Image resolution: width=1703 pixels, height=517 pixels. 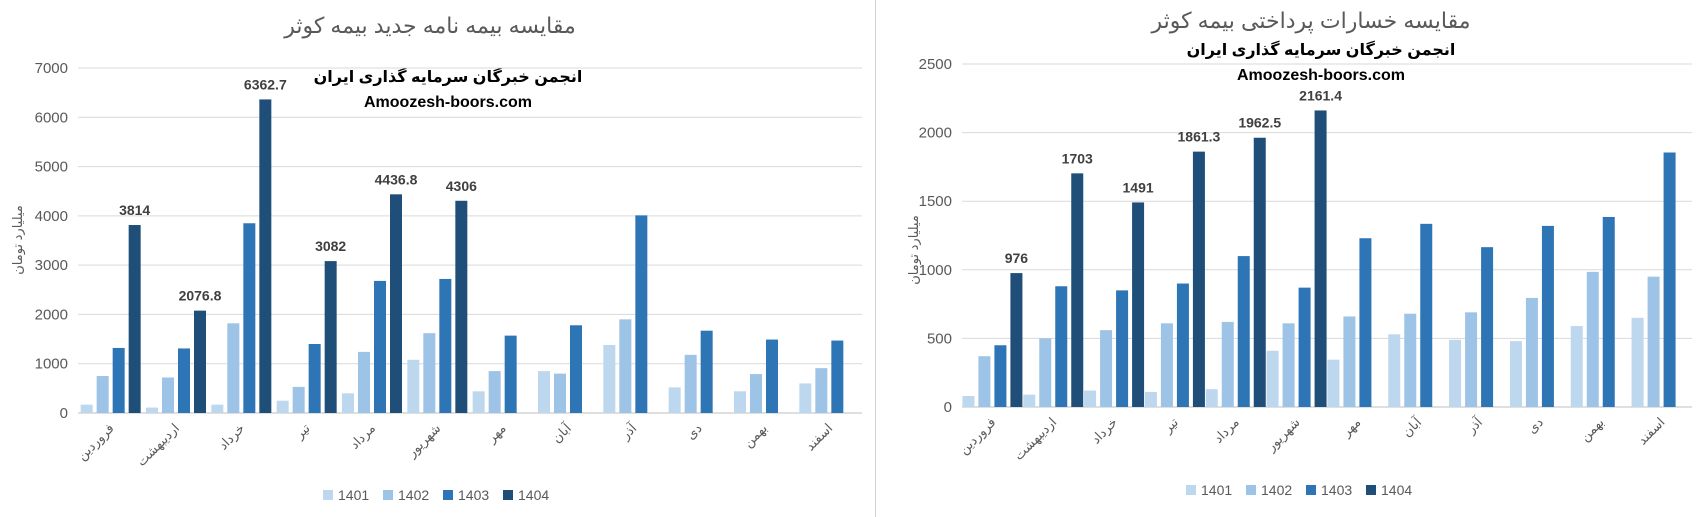 I want to click on data-label: 1491, so click(x=1138, y=187).